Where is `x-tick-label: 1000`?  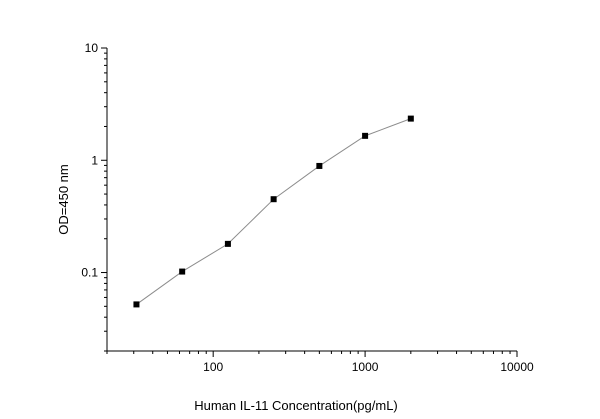 x-tick-label: 1000 is located at coordinates (365, 367).